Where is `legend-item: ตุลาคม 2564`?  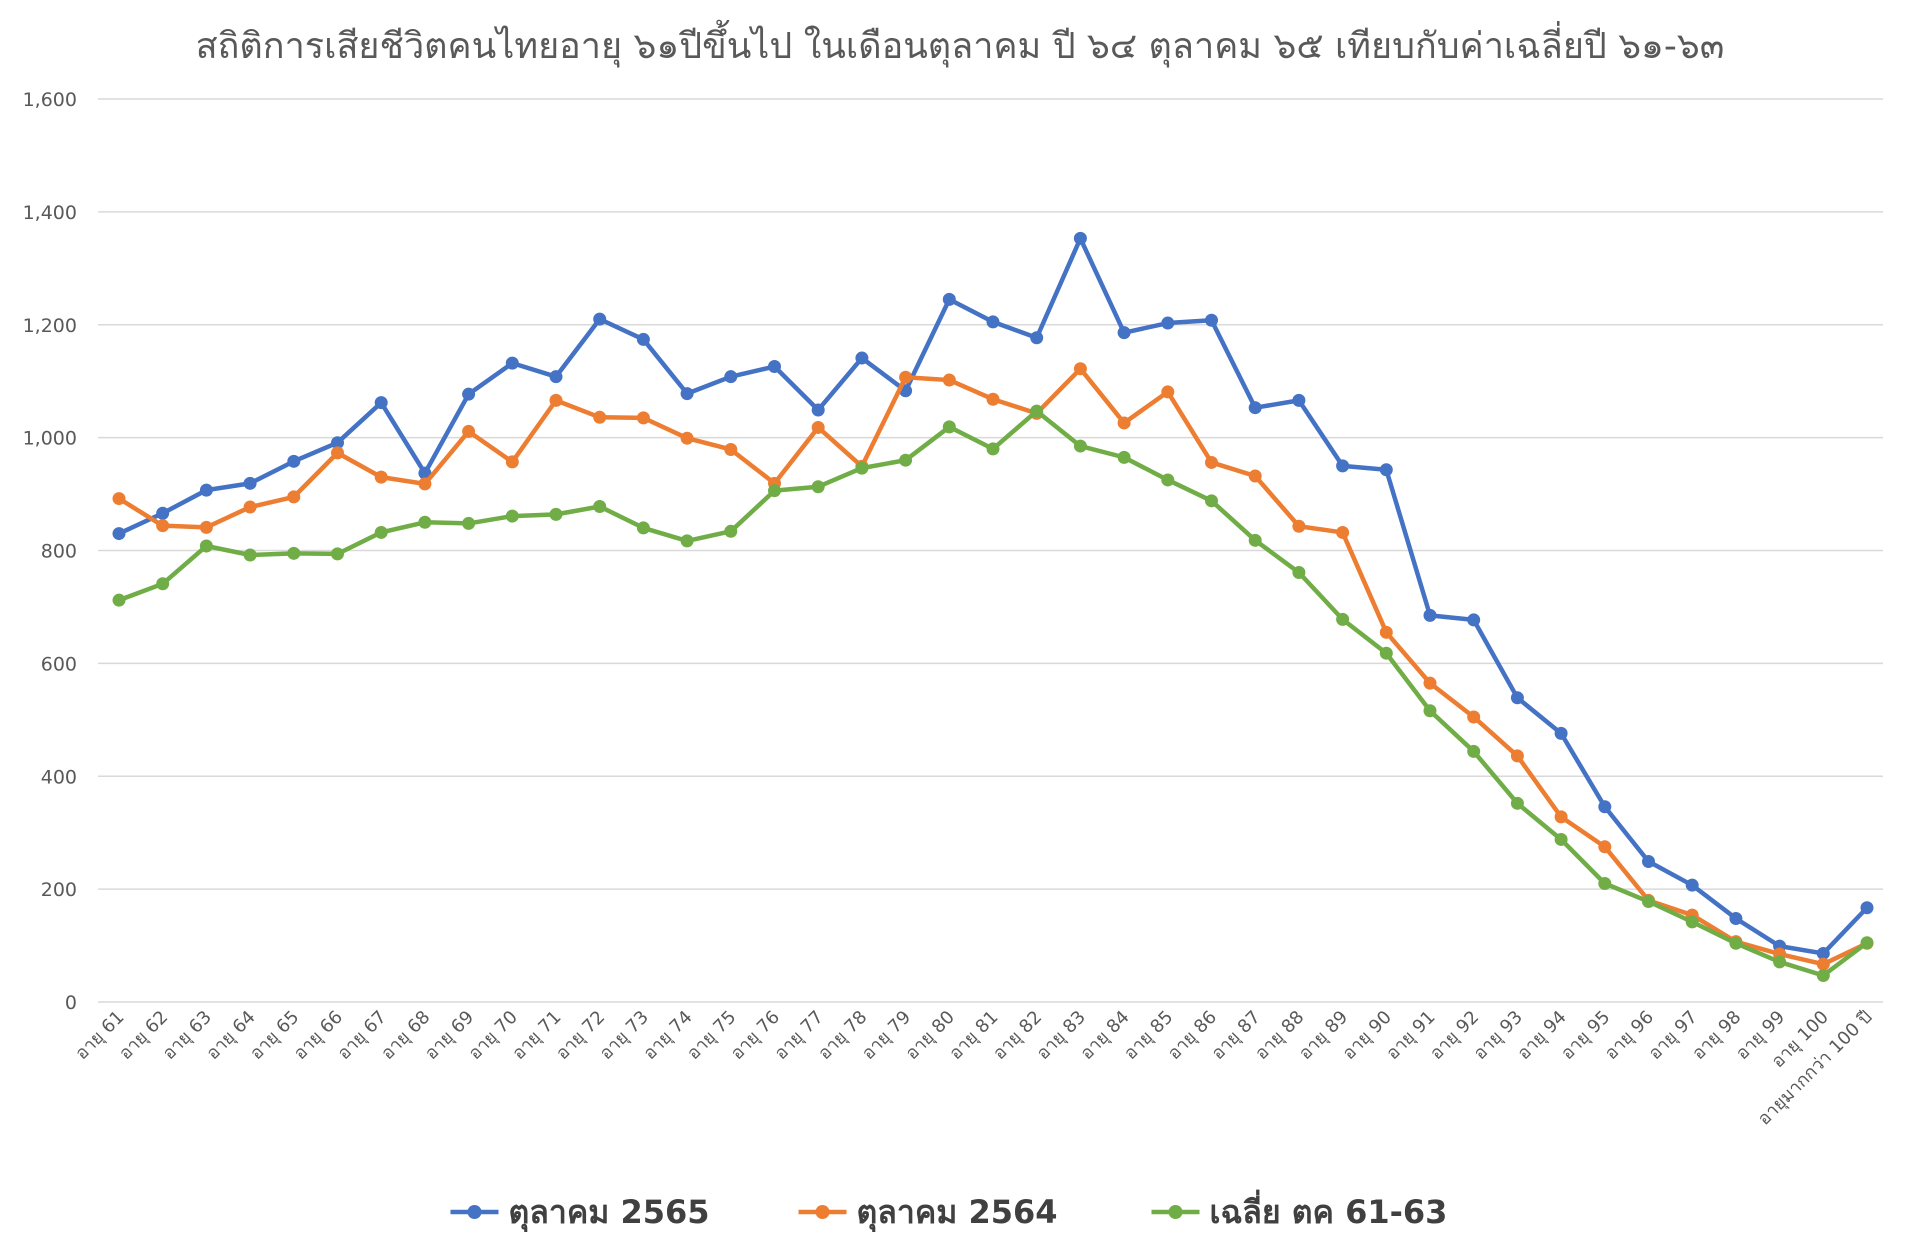 legend-item: ตุลาคม 2564 is located at coordinates (928, 1213).